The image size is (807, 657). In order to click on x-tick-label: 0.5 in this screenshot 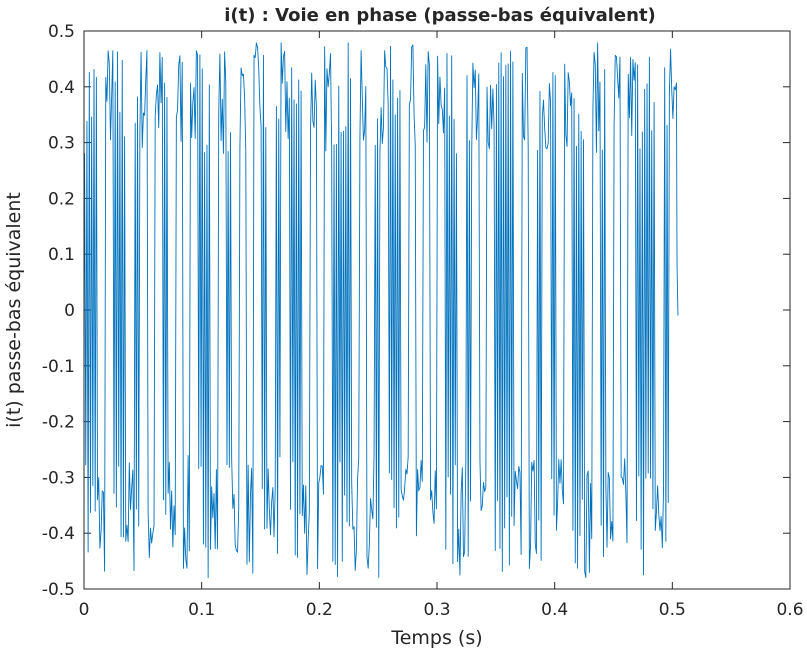, I will do `click(672, 610)`.